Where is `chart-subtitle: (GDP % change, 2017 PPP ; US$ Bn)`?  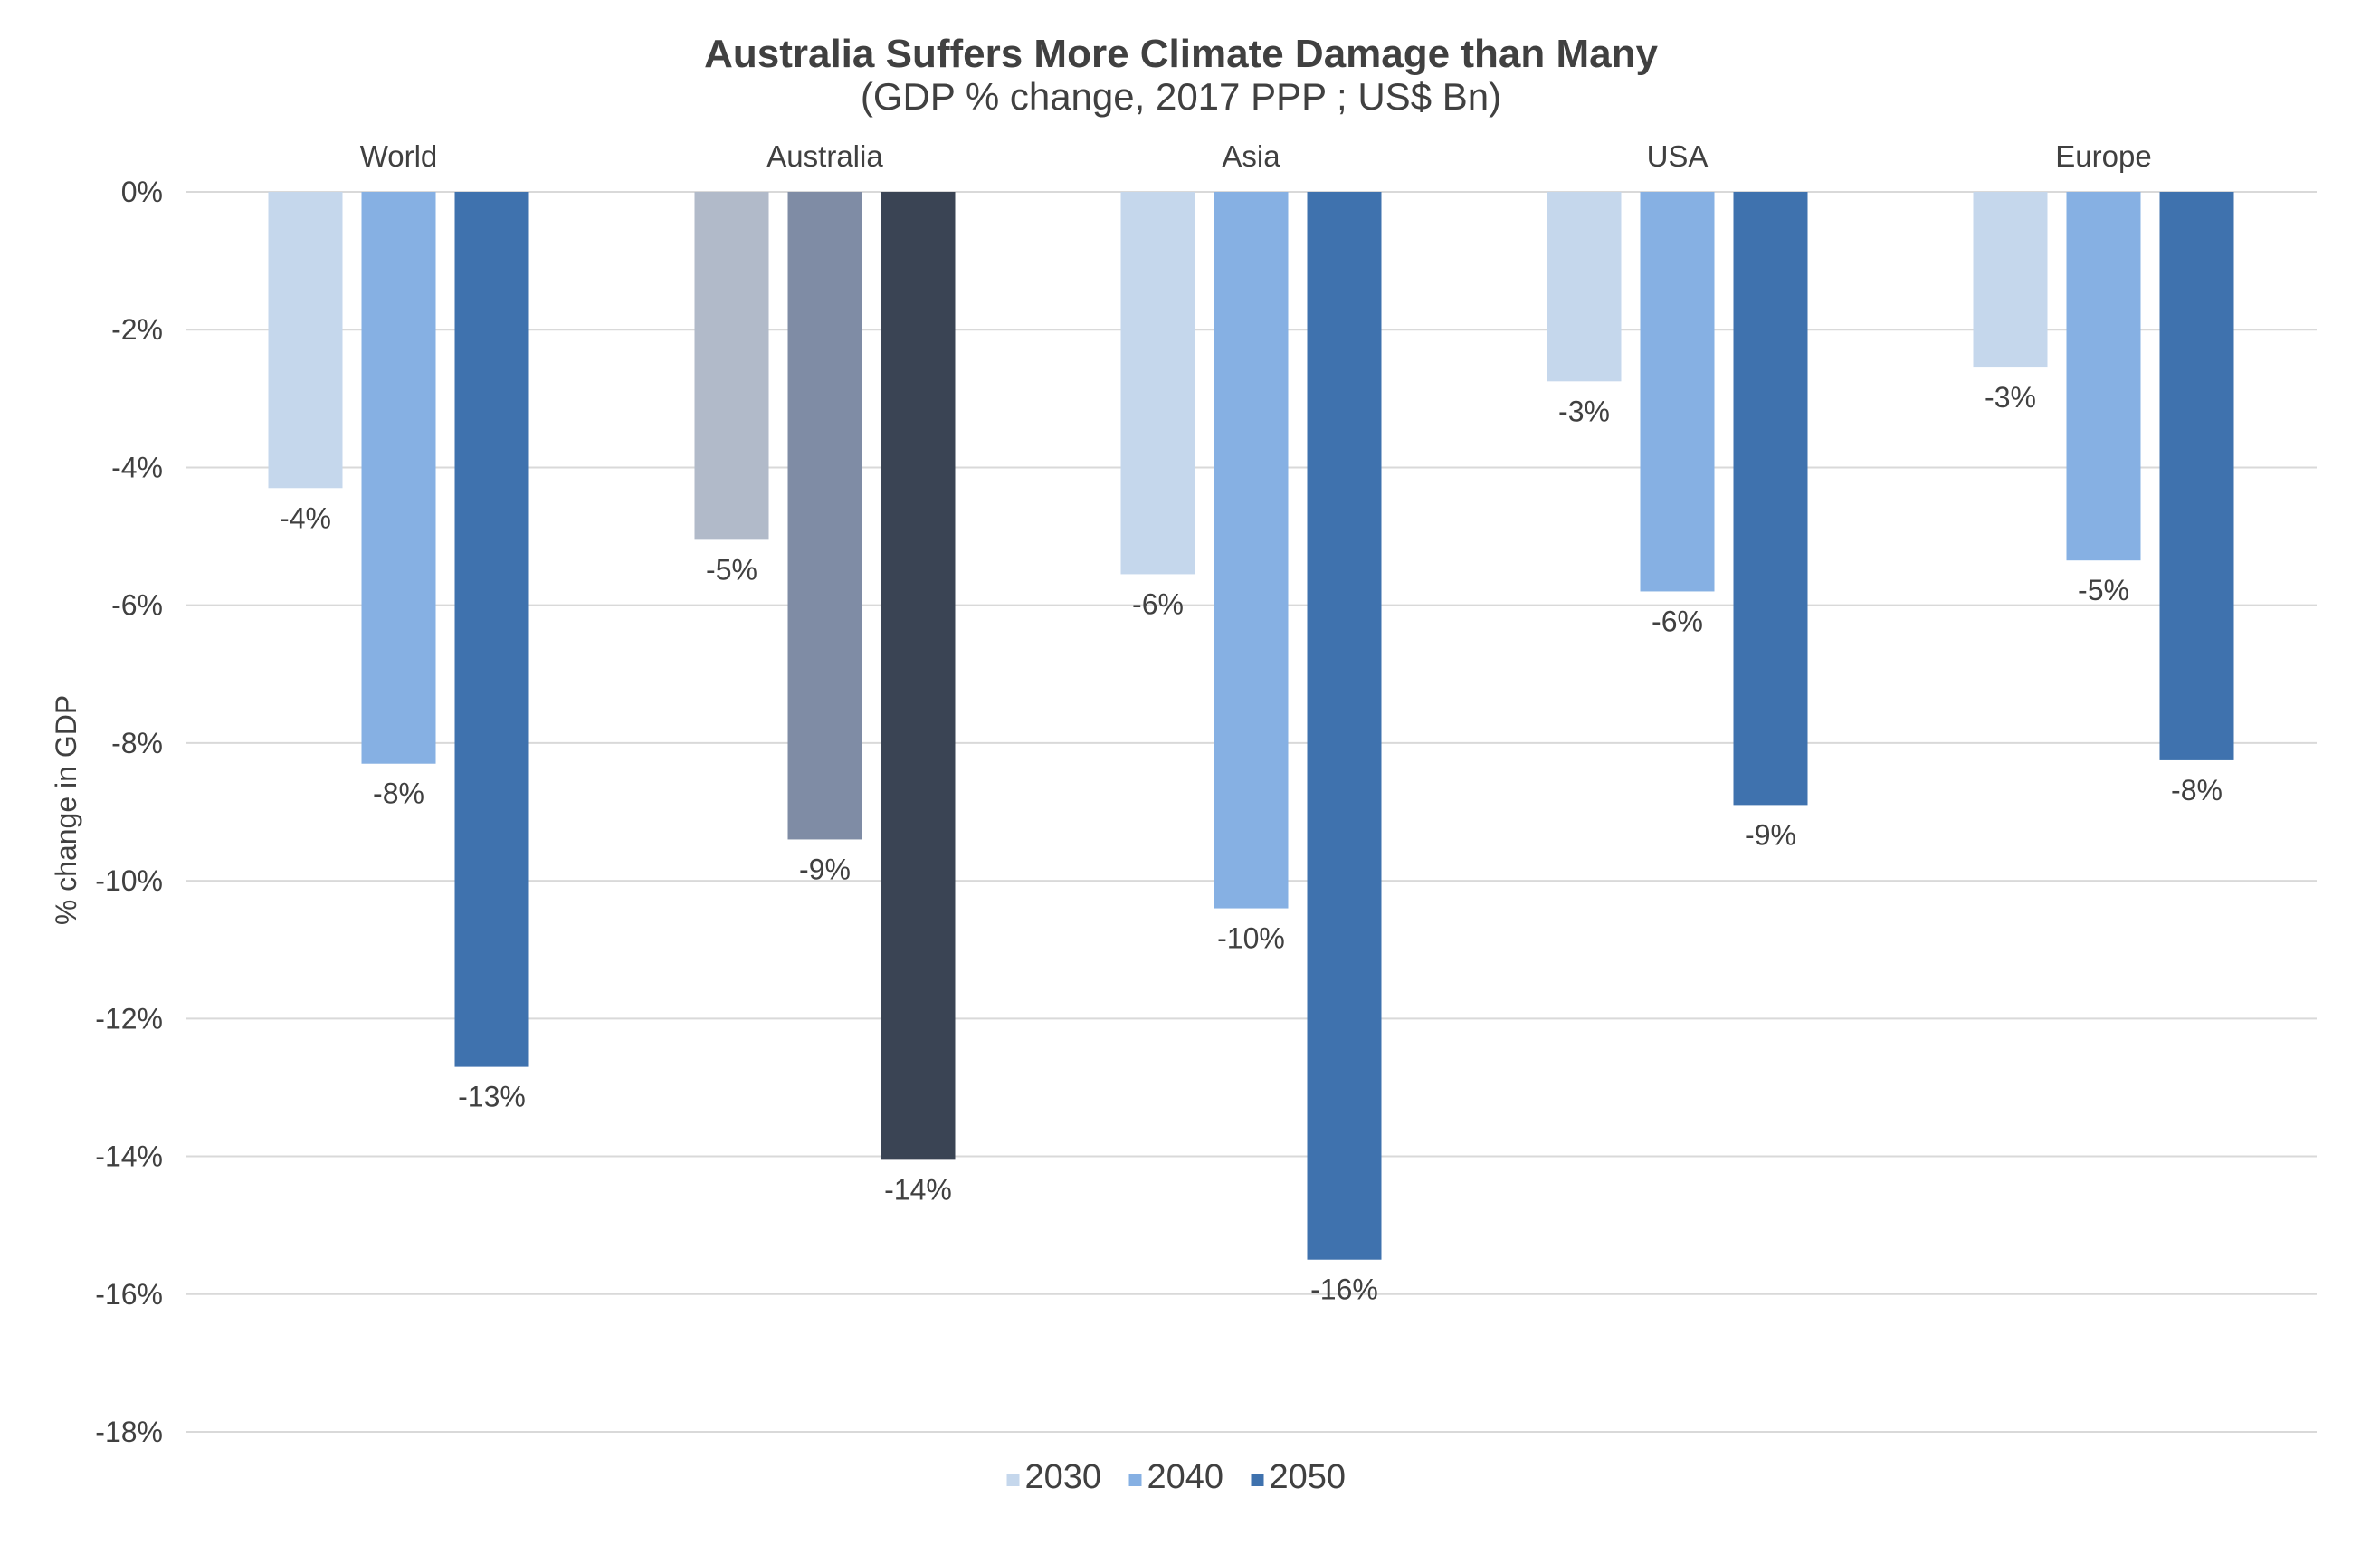
chart-subtitle: (GDP % change, 2017 PPP ; US$ Bn) is located at coordinates (1181, 96).